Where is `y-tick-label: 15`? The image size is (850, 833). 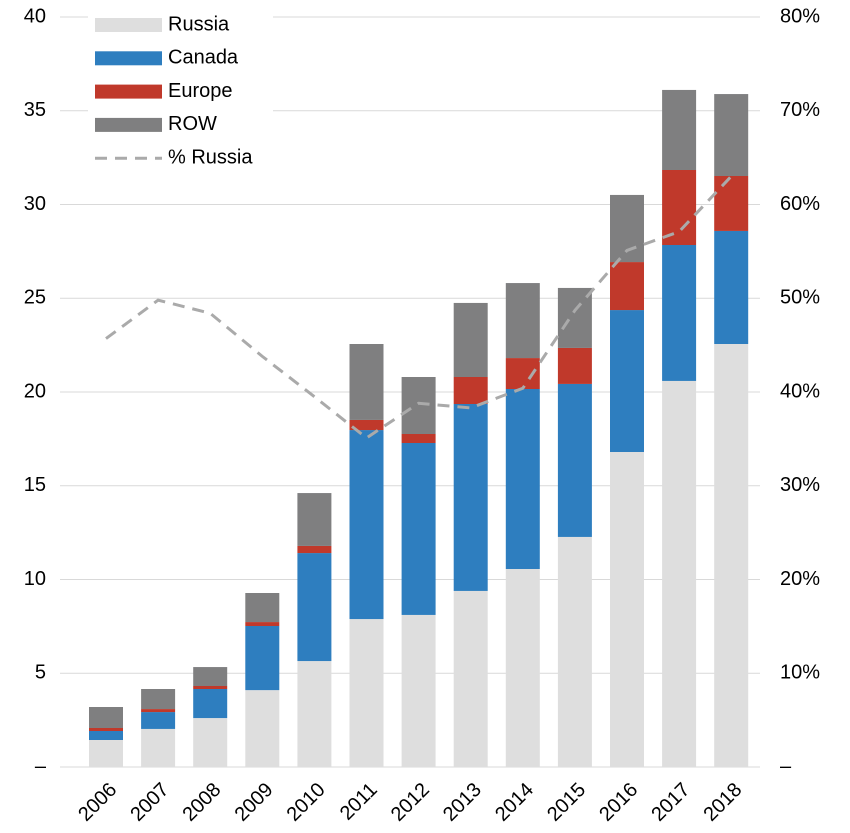
y-tick-label: 15 is located at coordinates (35, 485).